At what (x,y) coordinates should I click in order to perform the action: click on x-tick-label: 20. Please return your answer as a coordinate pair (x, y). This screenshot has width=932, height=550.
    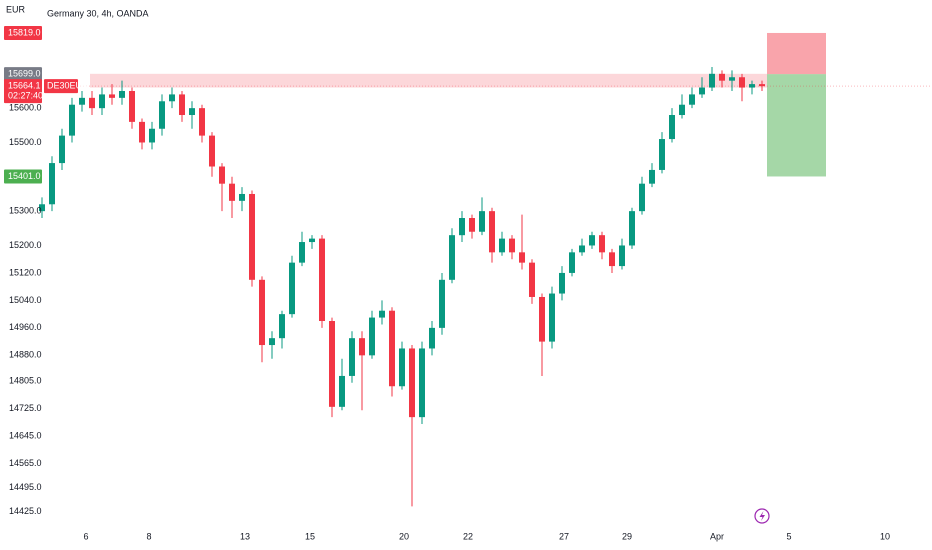
    Looking at the image, I should click on (404, 536).